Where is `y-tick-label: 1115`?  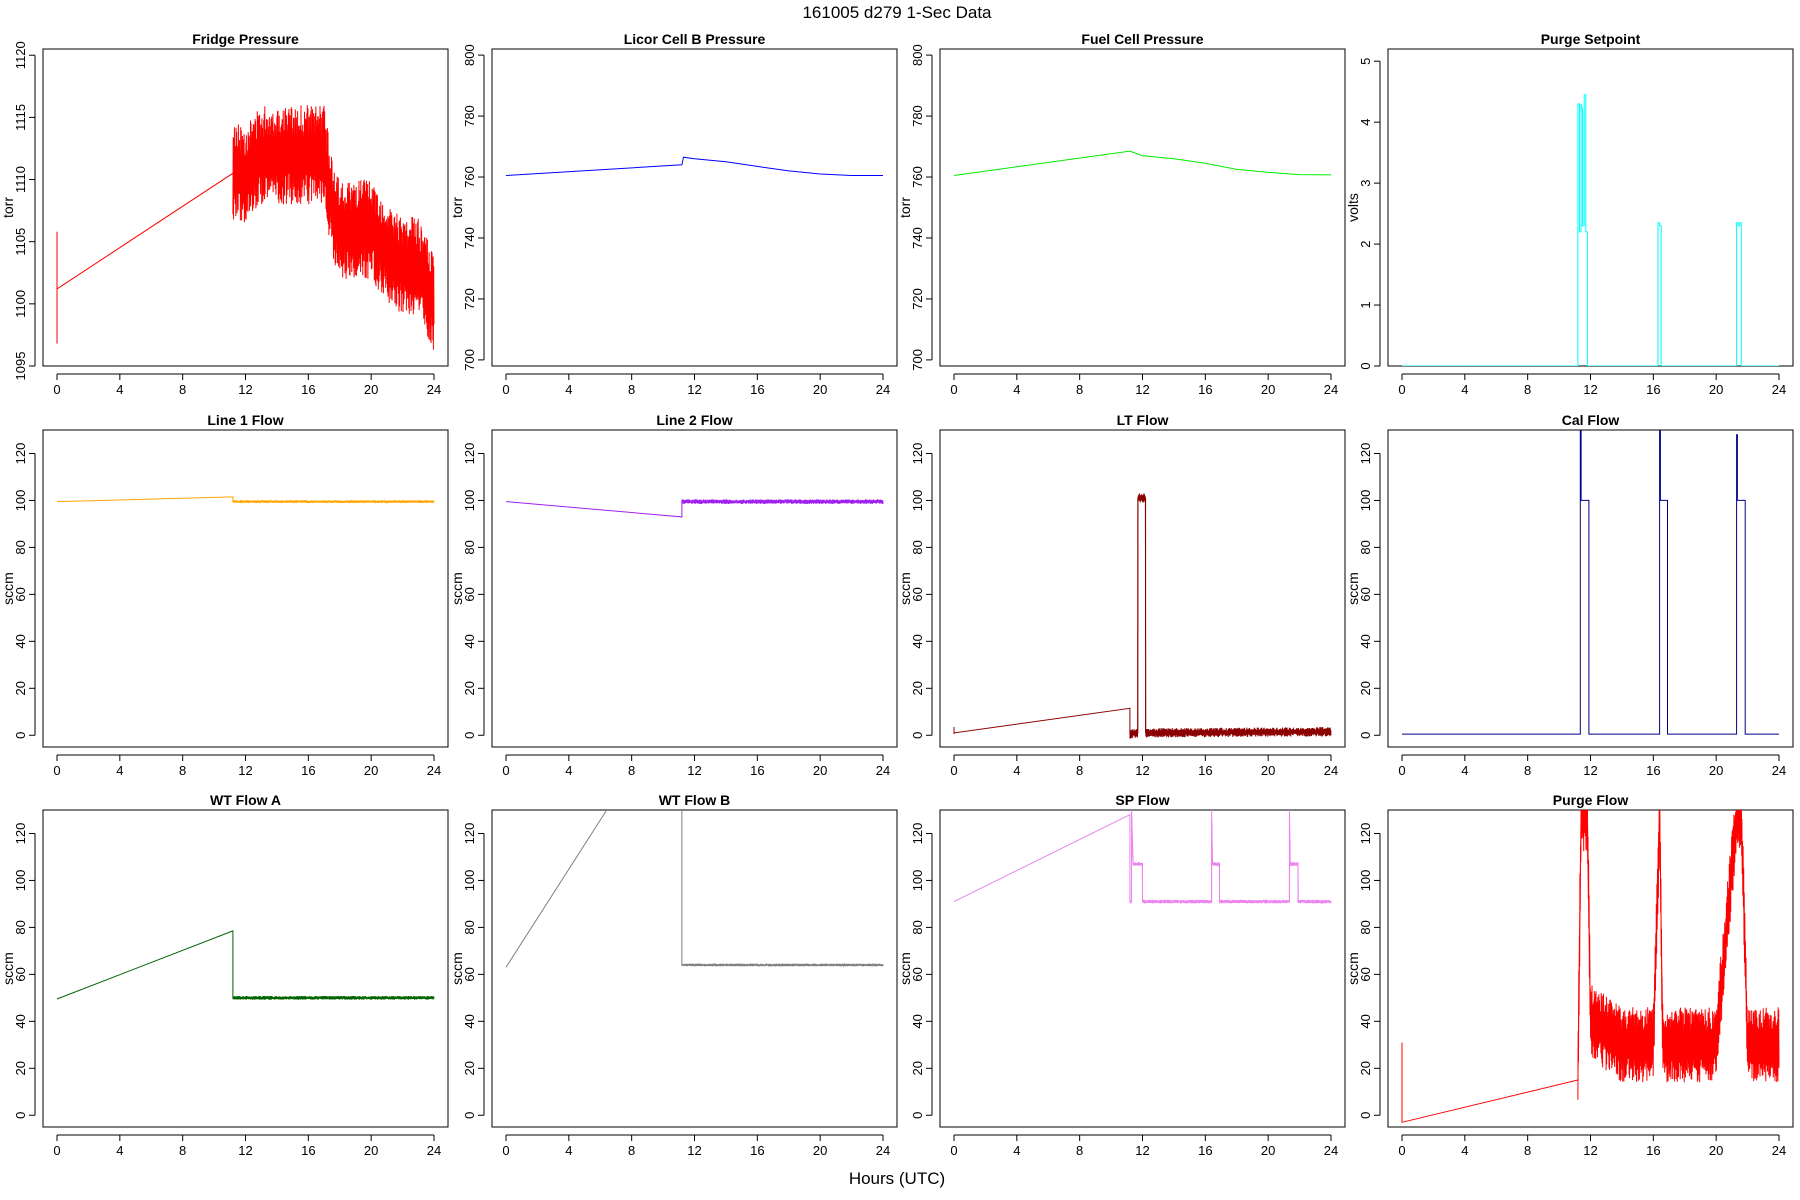
y-tick-label: 1115 is located at coordinates (20, 117).